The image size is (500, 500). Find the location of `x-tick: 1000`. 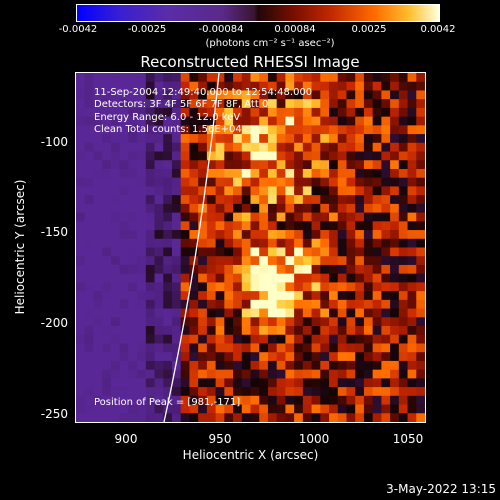

x-tick: 1000 is located at coordinates (314, 439).